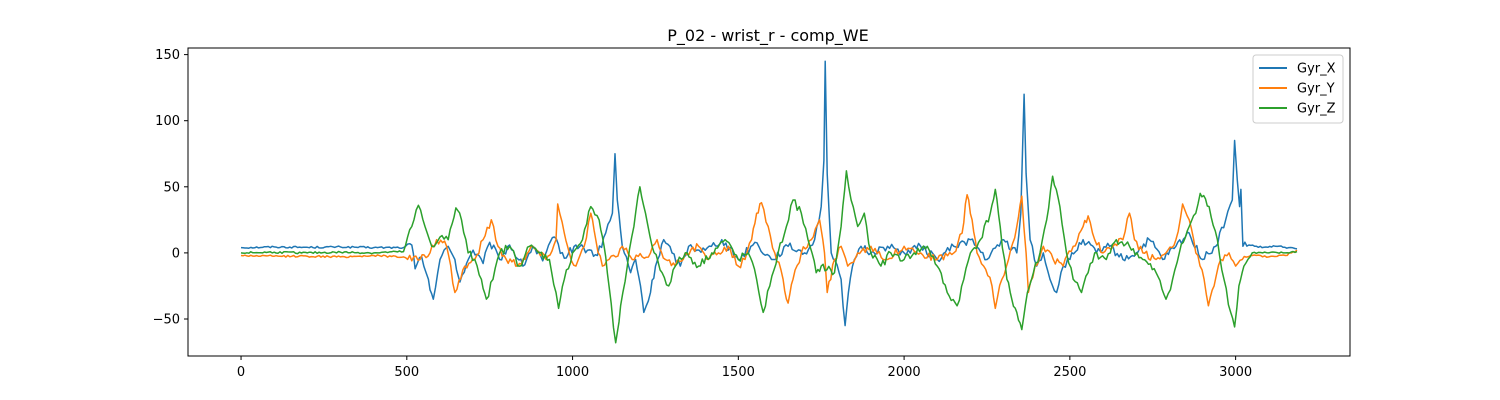 The height and width of the screenshot is (400, 1500). Describe the element at coordinates (1316, 89) in the screenshot. I see `legend-label: Gyr_Y` at that location.